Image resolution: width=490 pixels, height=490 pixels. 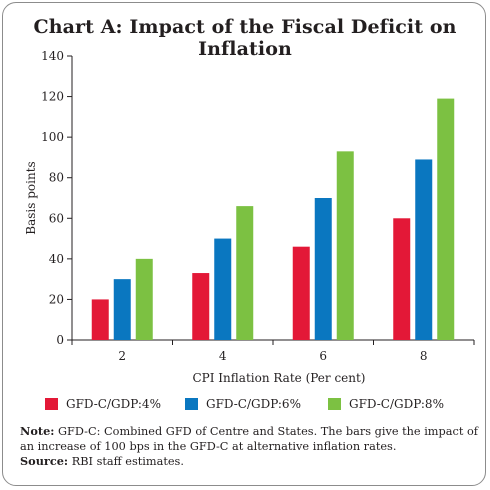 What do you see at coordinates (223, 356) in the screenshot?
I see `x-tick-label: 4` at bounding box center [223, 356].